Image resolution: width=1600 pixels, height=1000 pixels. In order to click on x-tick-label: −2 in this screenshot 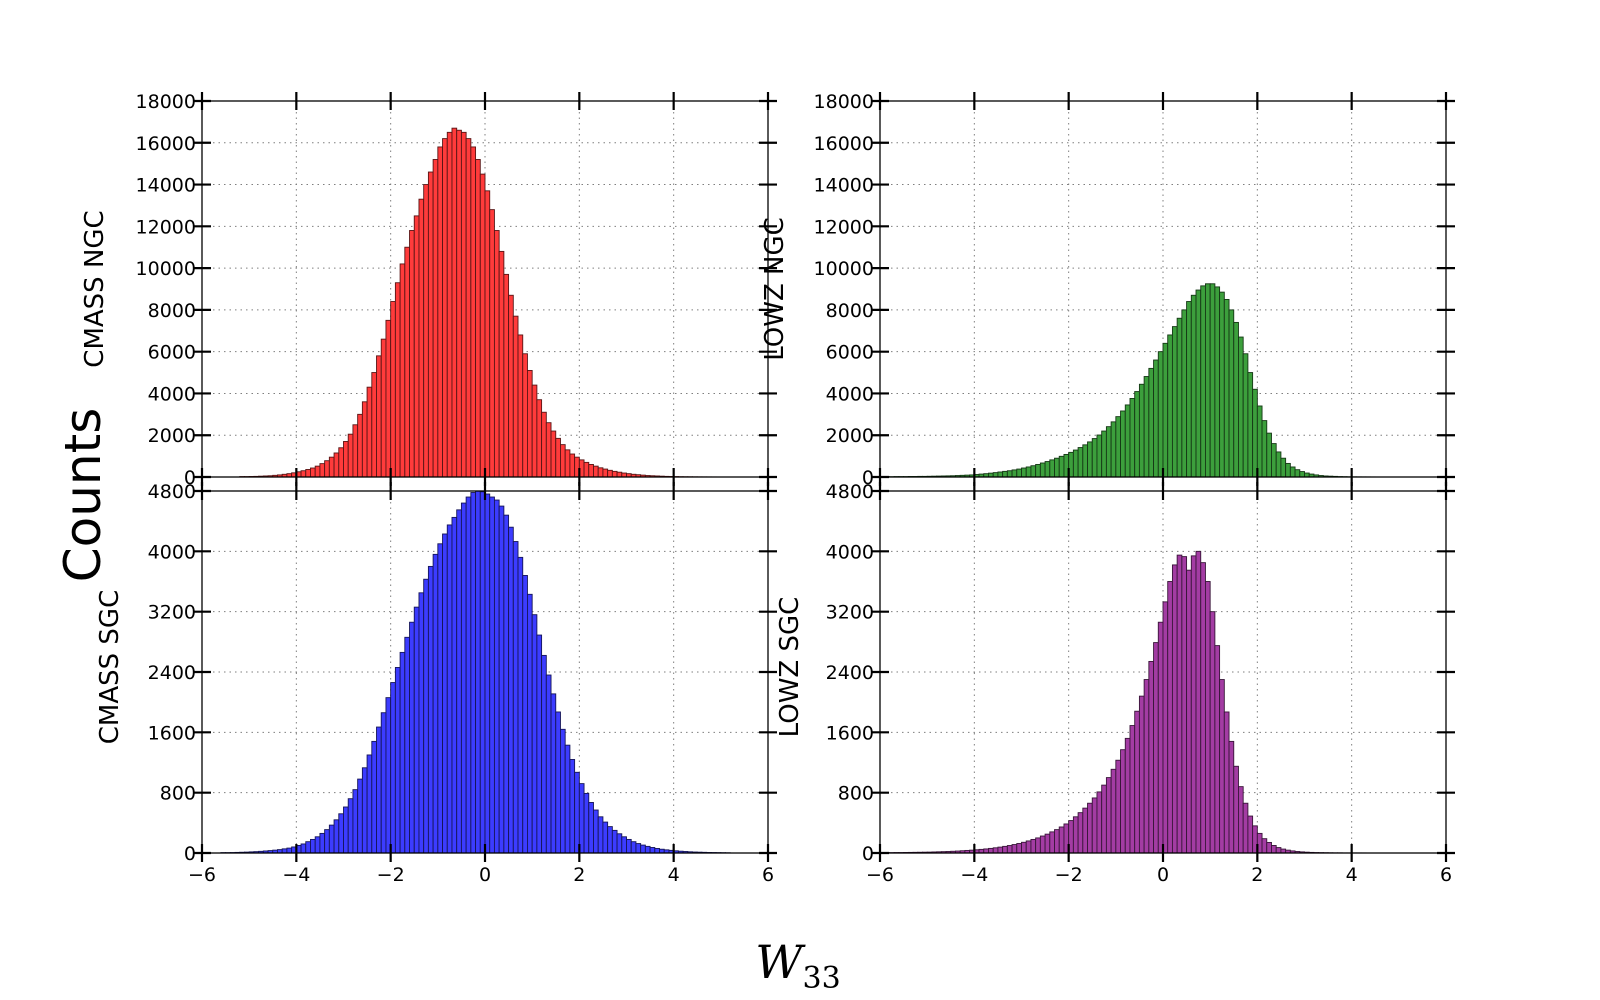, I will do `click(391, 875)`.